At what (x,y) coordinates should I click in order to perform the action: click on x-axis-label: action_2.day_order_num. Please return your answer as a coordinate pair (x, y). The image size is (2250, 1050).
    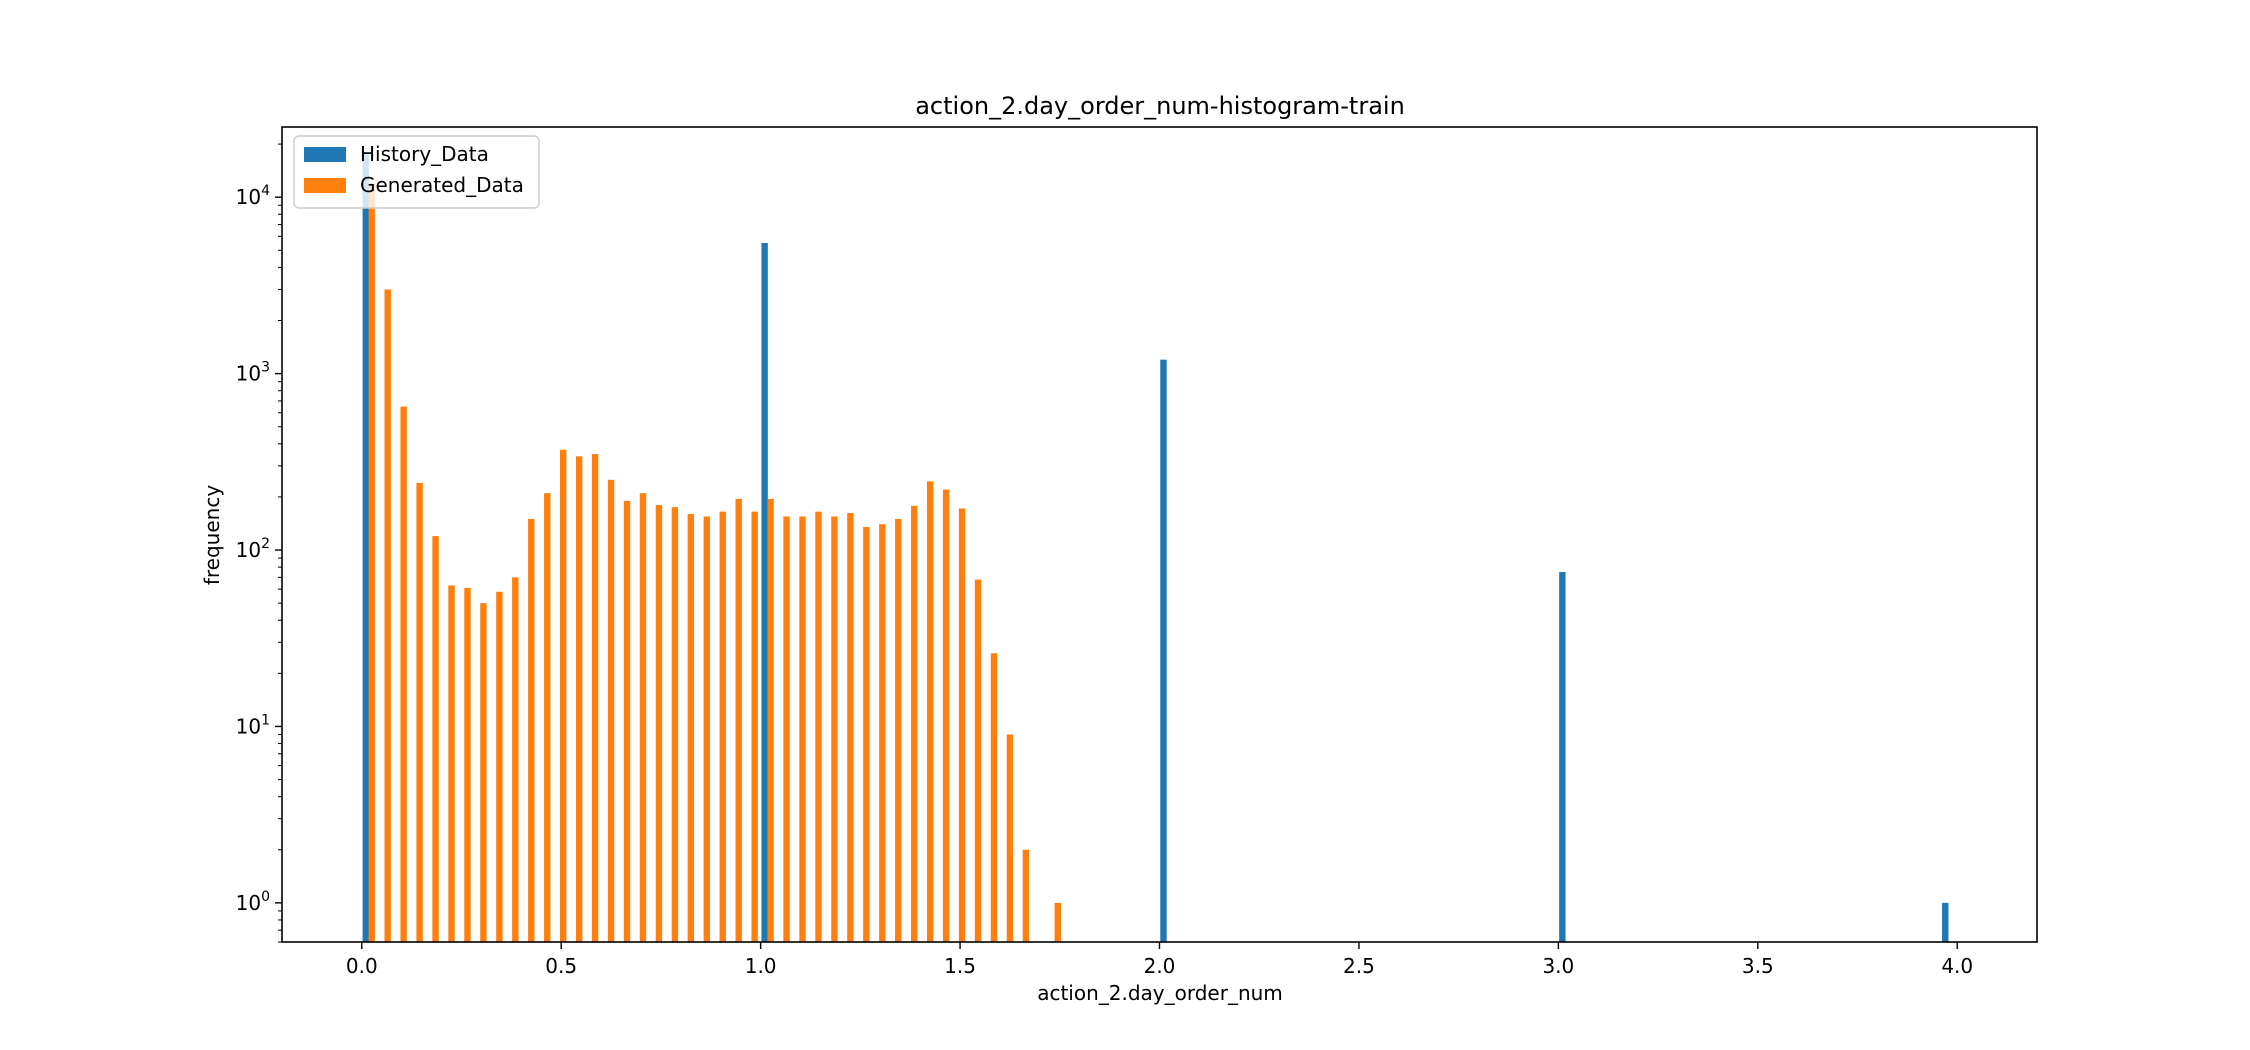
    Looking at the image, I should click on (1160, 993).